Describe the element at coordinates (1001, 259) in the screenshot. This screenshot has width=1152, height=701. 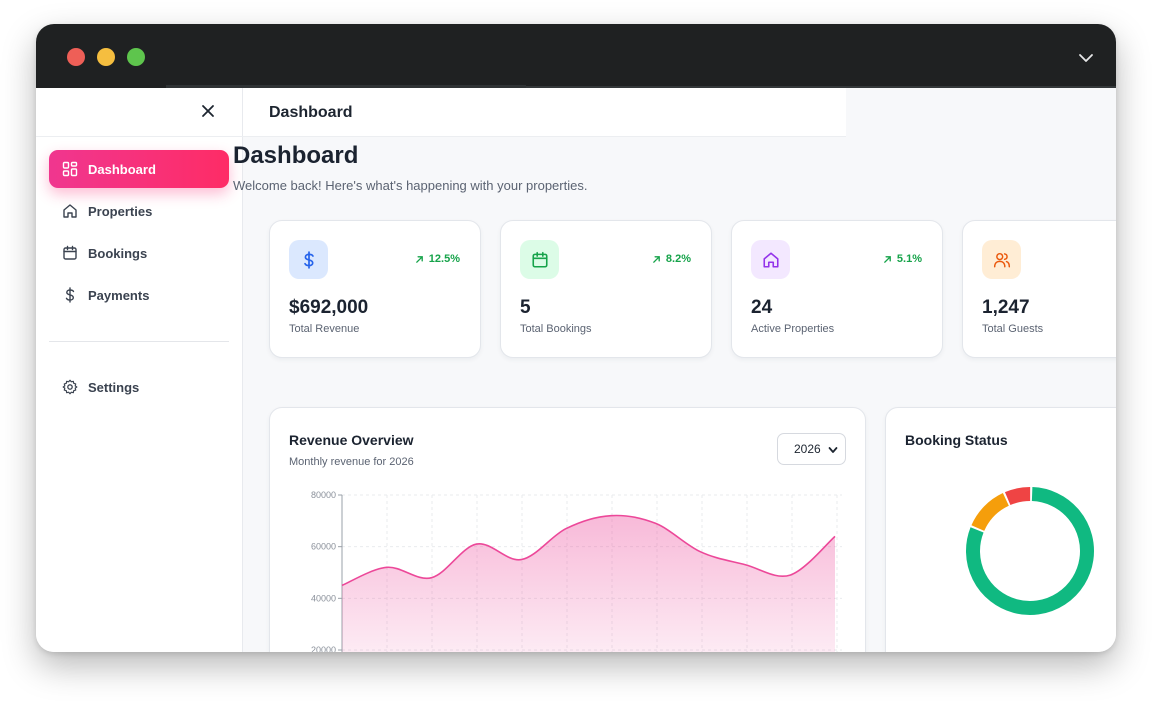
I see `users-icon` at that location.